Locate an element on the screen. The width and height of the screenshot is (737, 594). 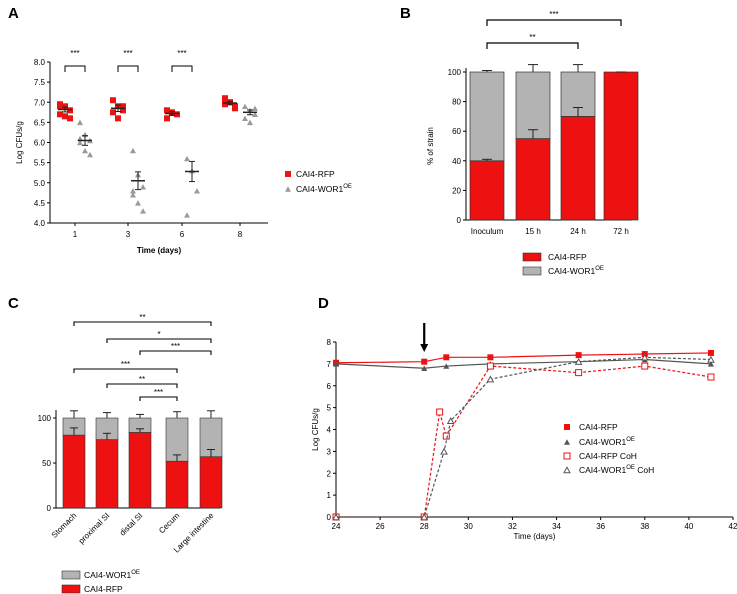
d-y-tick-label: 7 is located at coordinates (329, 364).